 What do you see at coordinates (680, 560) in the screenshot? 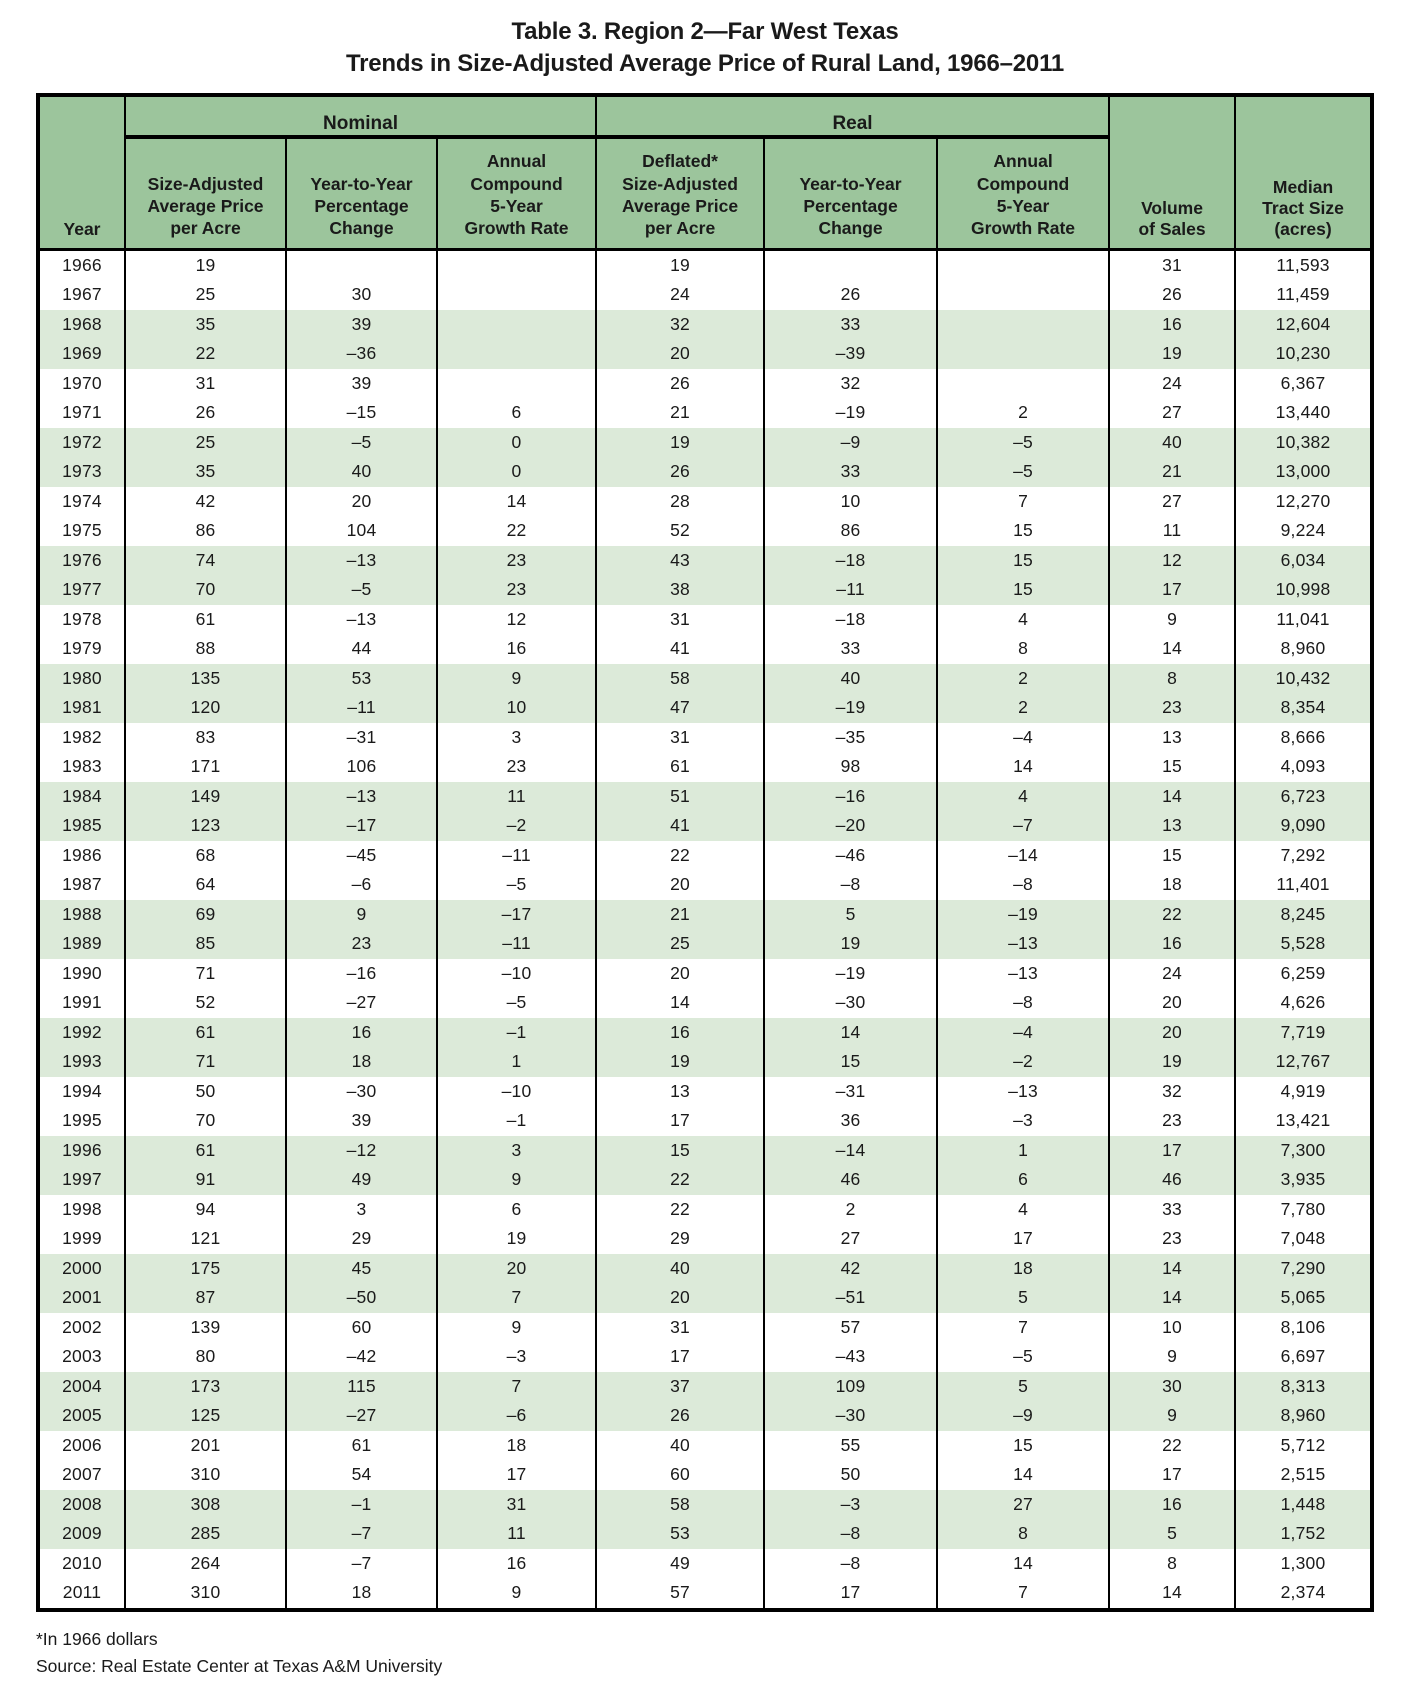
I see `table-cell: 43` at bounding box center [680, 560].